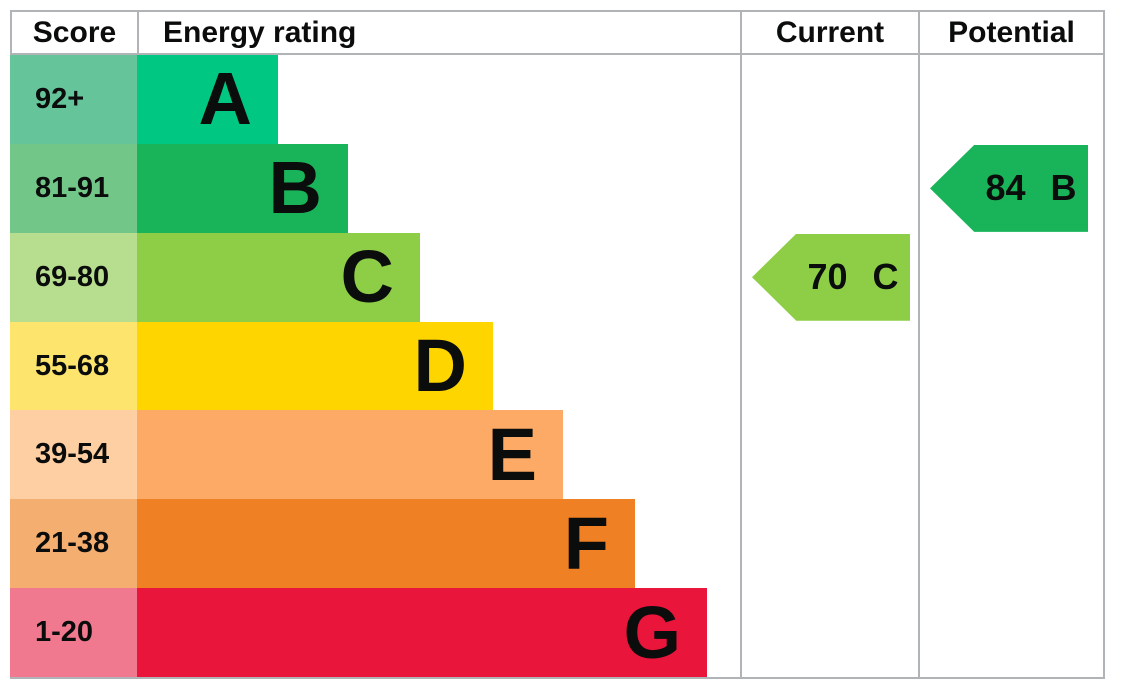  What do you see at coordinates (741, 344) in the screenshot?
I see `current-column-left-border` at bounding box center [741, 344].